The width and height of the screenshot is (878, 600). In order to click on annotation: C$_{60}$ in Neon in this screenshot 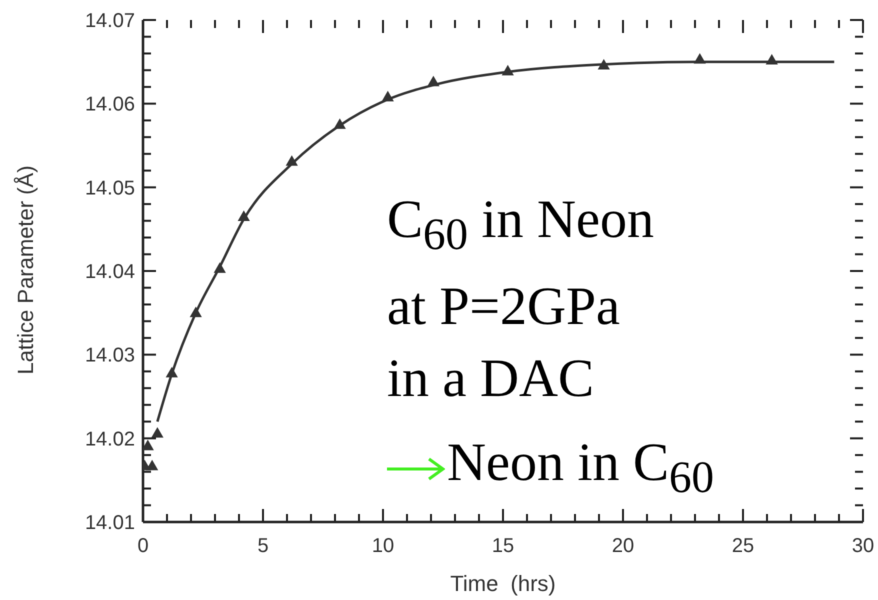, I will do `click(520, 224)`.